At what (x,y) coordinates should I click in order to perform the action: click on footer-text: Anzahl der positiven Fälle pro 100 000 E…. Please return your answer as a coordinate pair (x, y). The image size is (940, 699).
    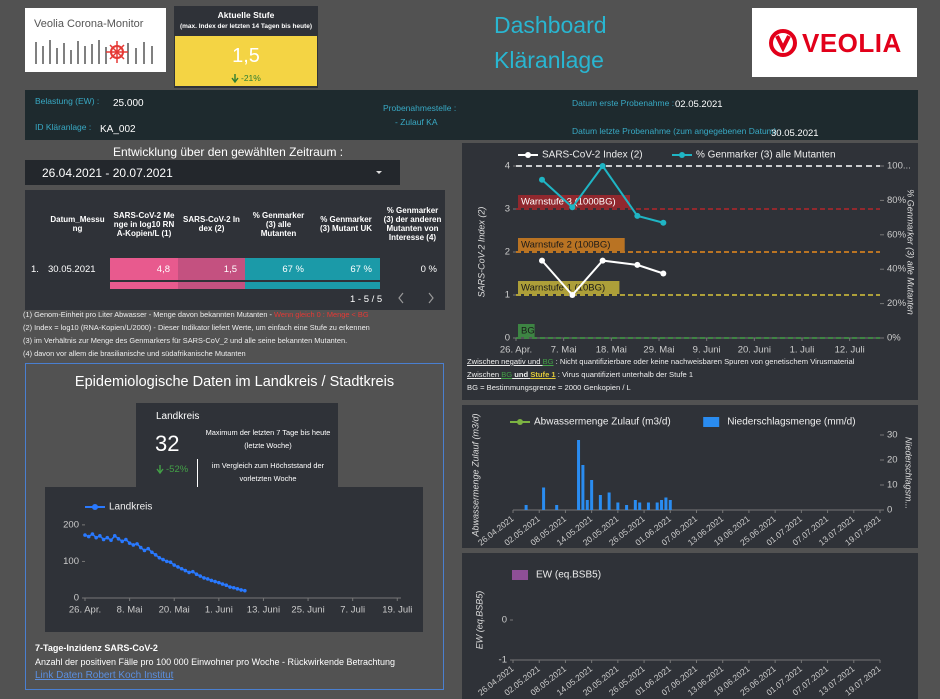
    Looking at the image, I should click on (215, 662).